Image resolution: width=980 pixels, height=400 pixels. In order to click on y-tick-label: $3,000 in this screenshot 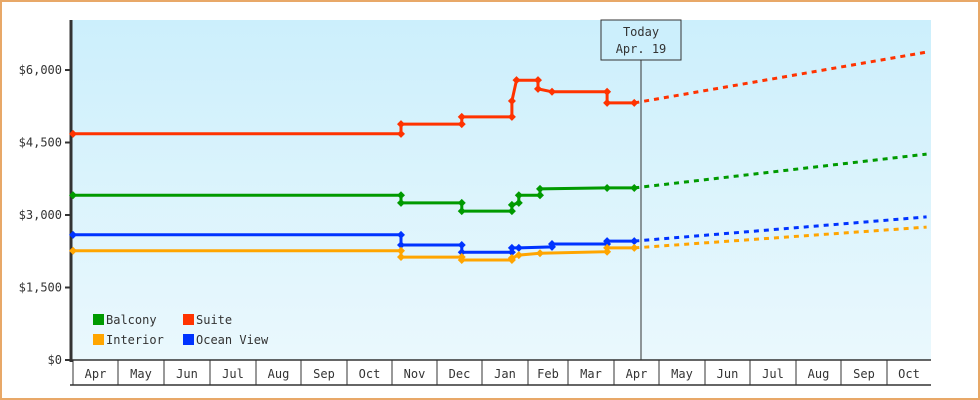, I will do `click(40, 215)`.